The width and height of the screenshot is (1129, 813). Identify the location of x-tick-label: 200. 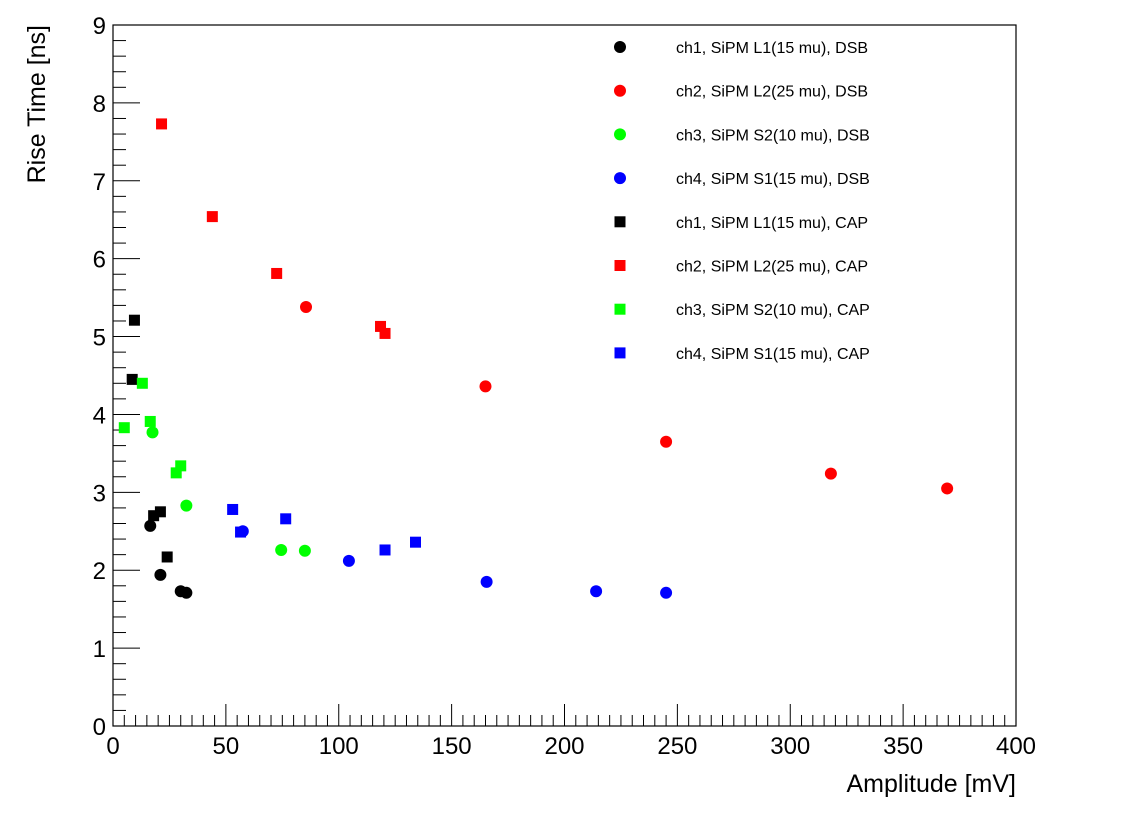
(564, 746).